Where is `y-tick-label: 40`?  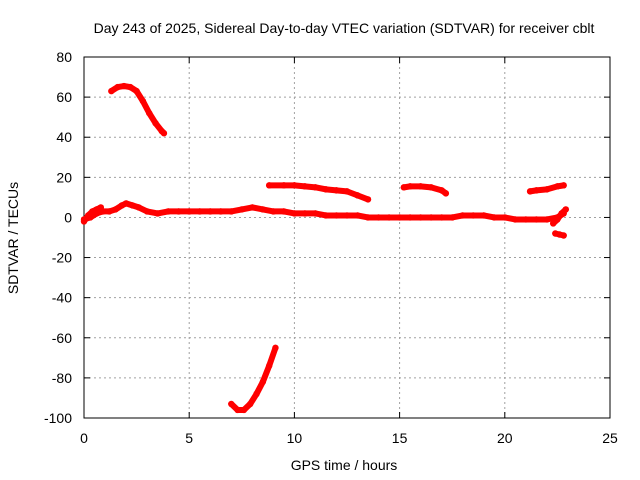
y-tick-label: 40 is located at coordinates (64, 137).